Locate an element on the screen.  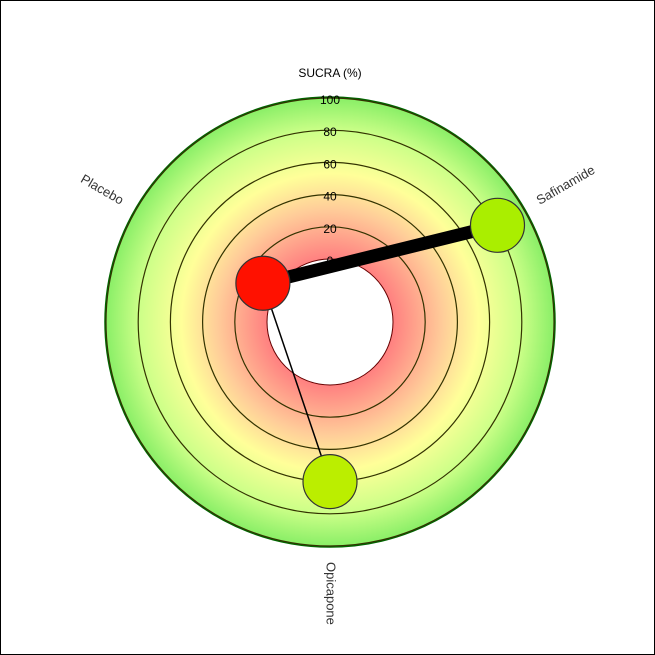
node-placebo is located at coordinates (263, 283).